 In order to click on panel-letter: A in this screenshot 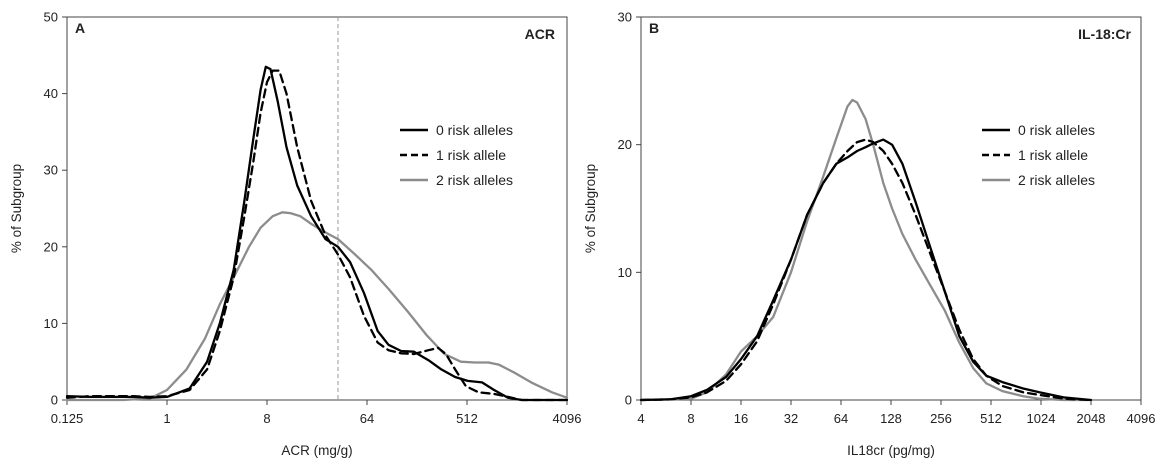, I will do `click(80, 28)`.